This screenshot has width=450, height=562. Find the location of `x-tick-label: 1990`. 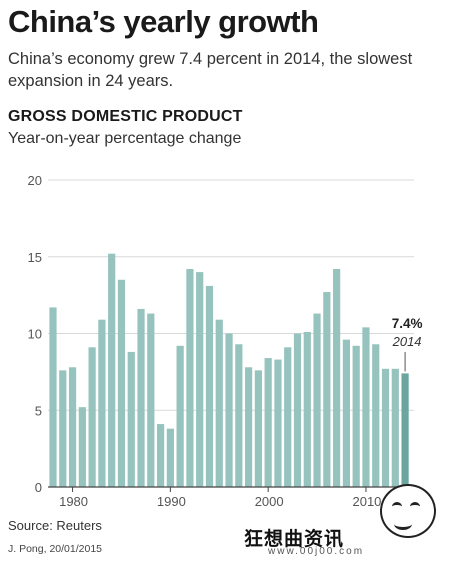

x-tick-label: 1990 is located at coordinates (171, 501).